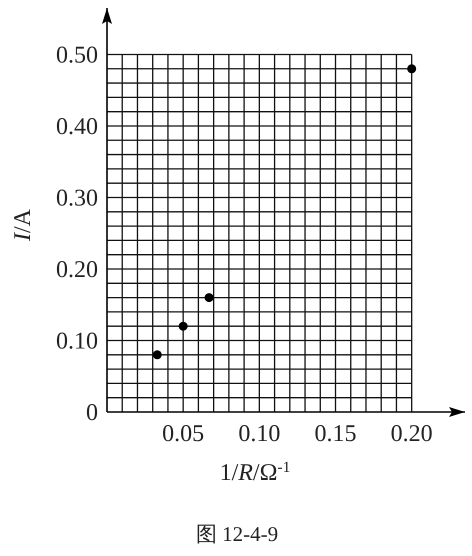 The height and width of the screenshot is (556, 472). Describe the element at coordinates (411, 434) in the screenshot. I see `x-tick-label: 0.20` at that location.